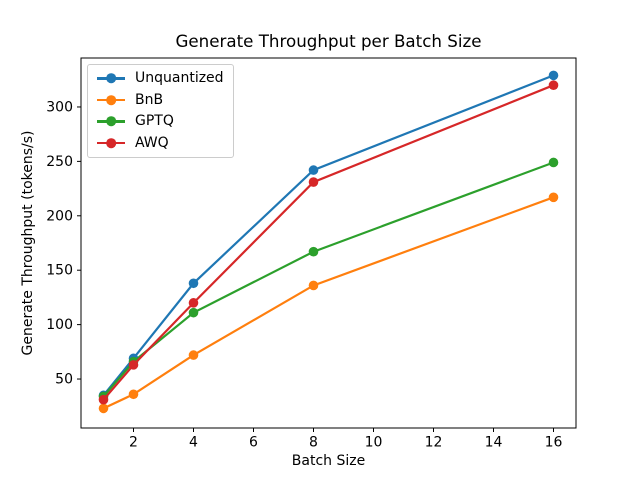 The height and width of the screenshot is (480, 640). What do you see at coordinates (149, 99) in the screenshot?
I see `legend-label: BnB` at bounding box center [149, 99].